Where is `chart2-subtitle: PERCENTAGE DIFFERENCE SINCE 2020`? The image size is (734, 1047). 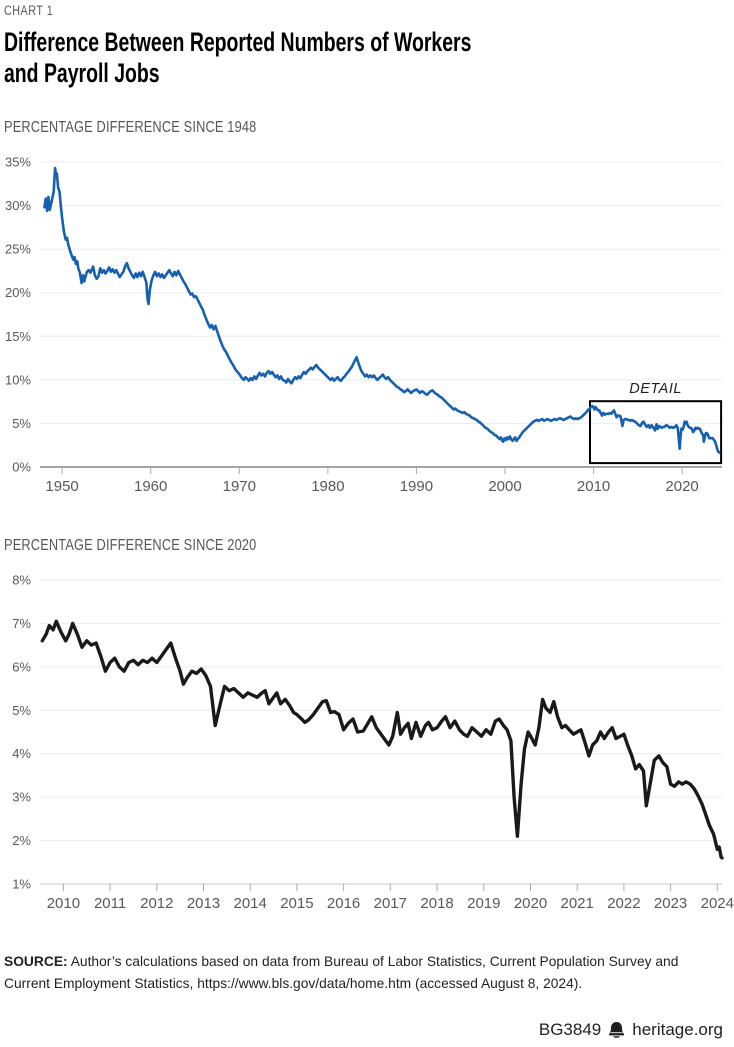
chart2-subtitle: PERCENTAGE DIFFERENCE SINCE 2020 is located at coordinates (130, 545).